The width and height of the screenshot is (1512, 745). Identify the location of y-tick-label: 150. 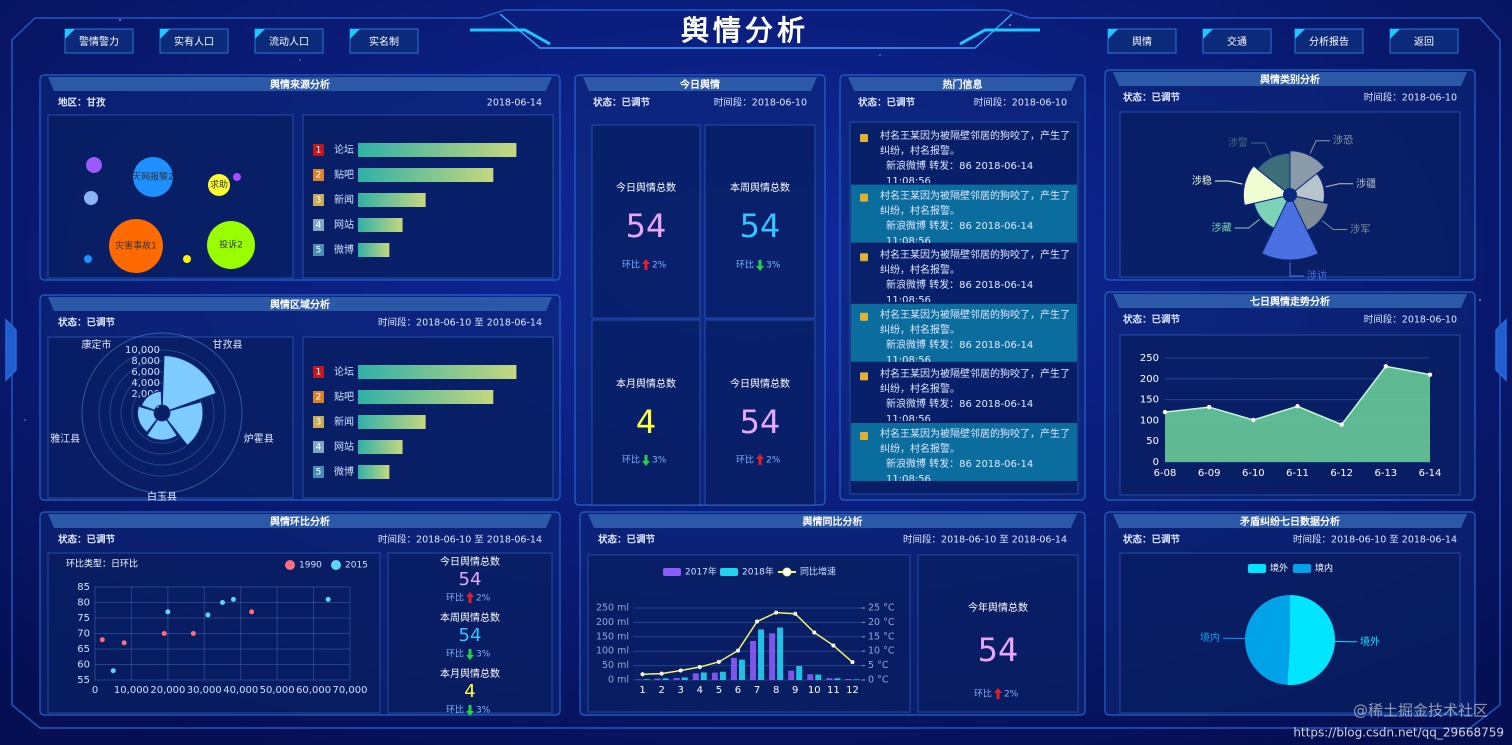
(1149, 400).